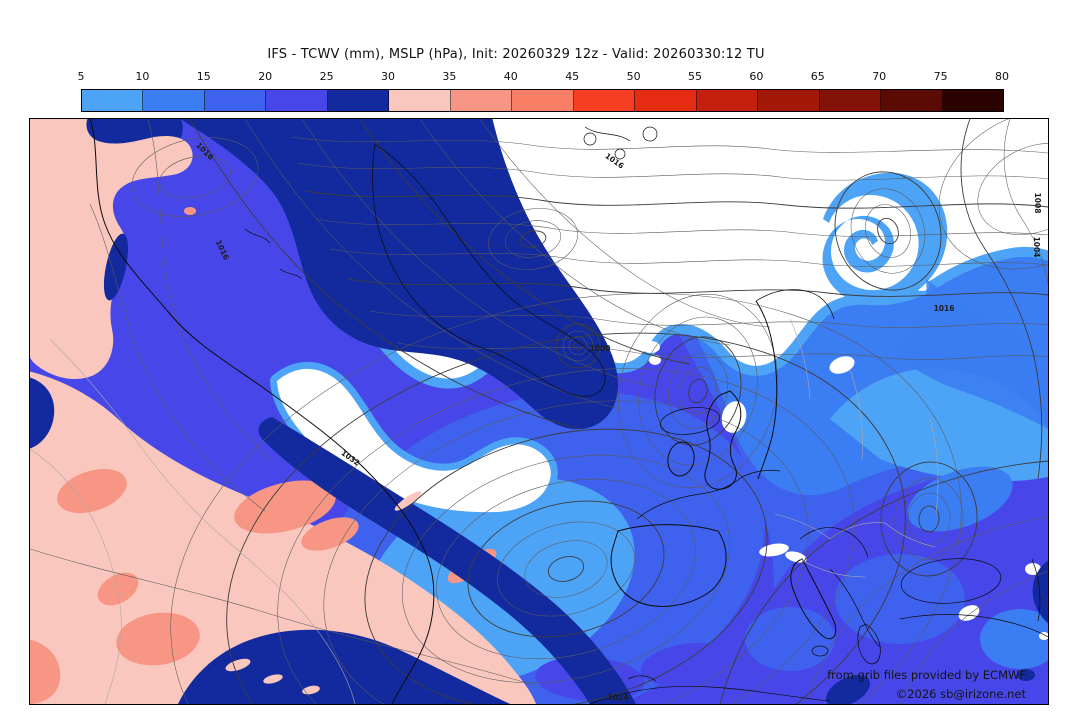 The width and height of the screenshot is (1080, 718). Describe the element at coordinates (1036, 247) in the screenshot. I see `isobar-label: 1004` at that location.